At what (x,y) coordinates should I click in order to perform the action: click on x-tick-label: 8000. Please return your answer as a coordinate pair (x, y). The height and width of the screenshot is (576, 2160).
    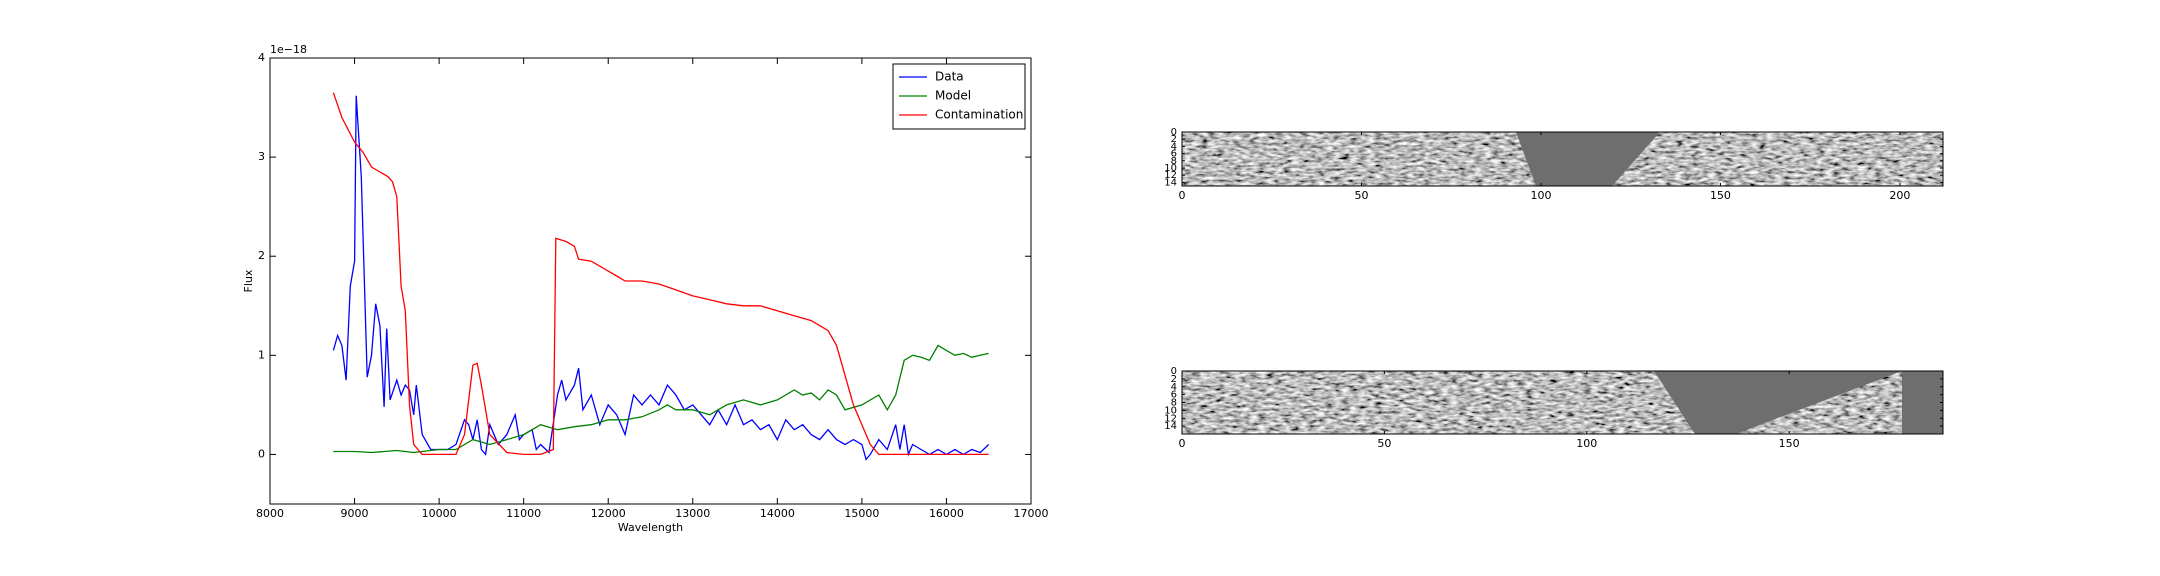
    Looking at the image, I should click on (270, 513).